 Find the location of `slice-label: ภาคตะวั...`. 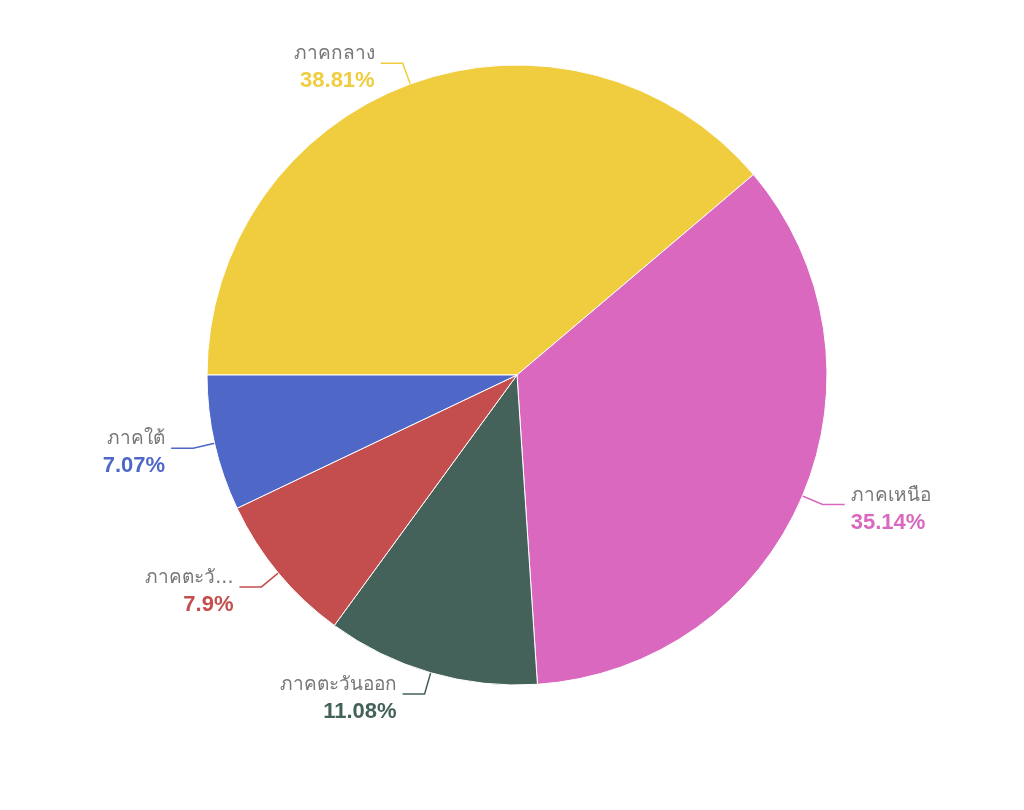

slice-label: ภาคตะวั... is located at coordinates (189, 575).